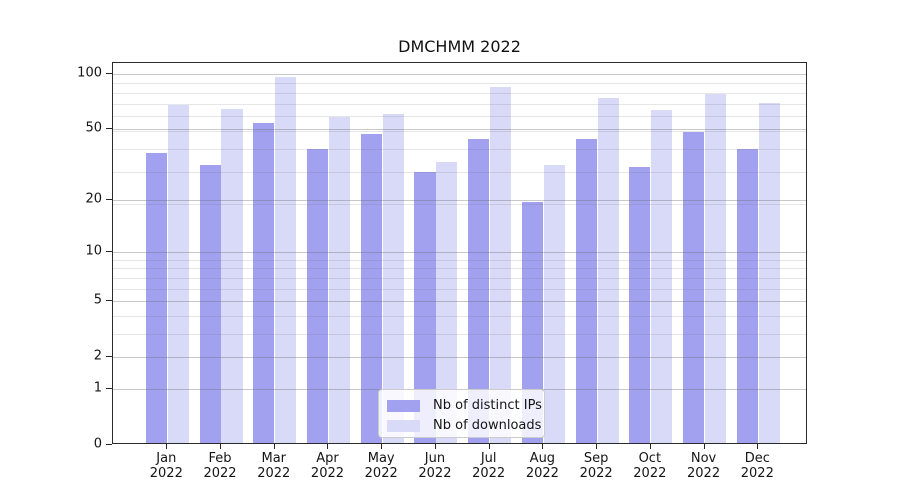 The width and height of the screenshot is (900, 500). What do you see at coordinates (596, 466) in the screenshot?
I see `x-tick-label: Sep 2022` at bounding box center [596, 466].